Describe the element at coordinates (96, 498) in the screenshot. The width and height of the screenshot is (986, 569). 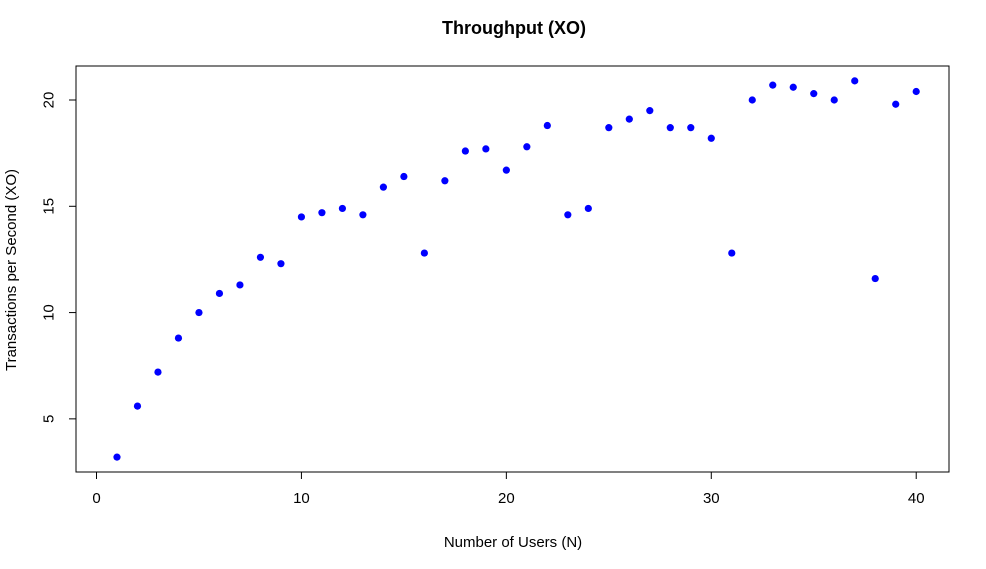
I see `x-tick-label: 0` at that location.